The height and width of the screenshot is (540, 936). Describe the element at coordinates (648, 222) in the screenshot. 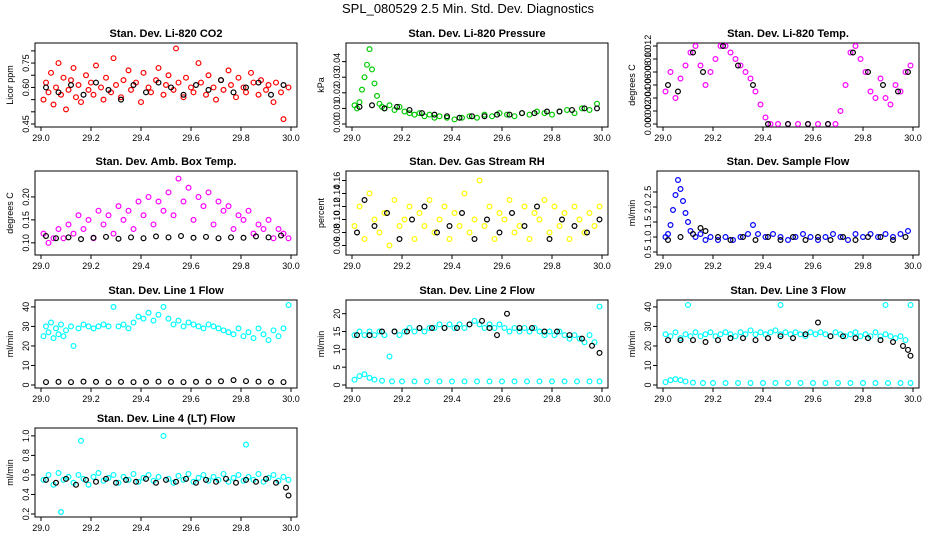

I see `y-tick-label: 1.5` at that location.